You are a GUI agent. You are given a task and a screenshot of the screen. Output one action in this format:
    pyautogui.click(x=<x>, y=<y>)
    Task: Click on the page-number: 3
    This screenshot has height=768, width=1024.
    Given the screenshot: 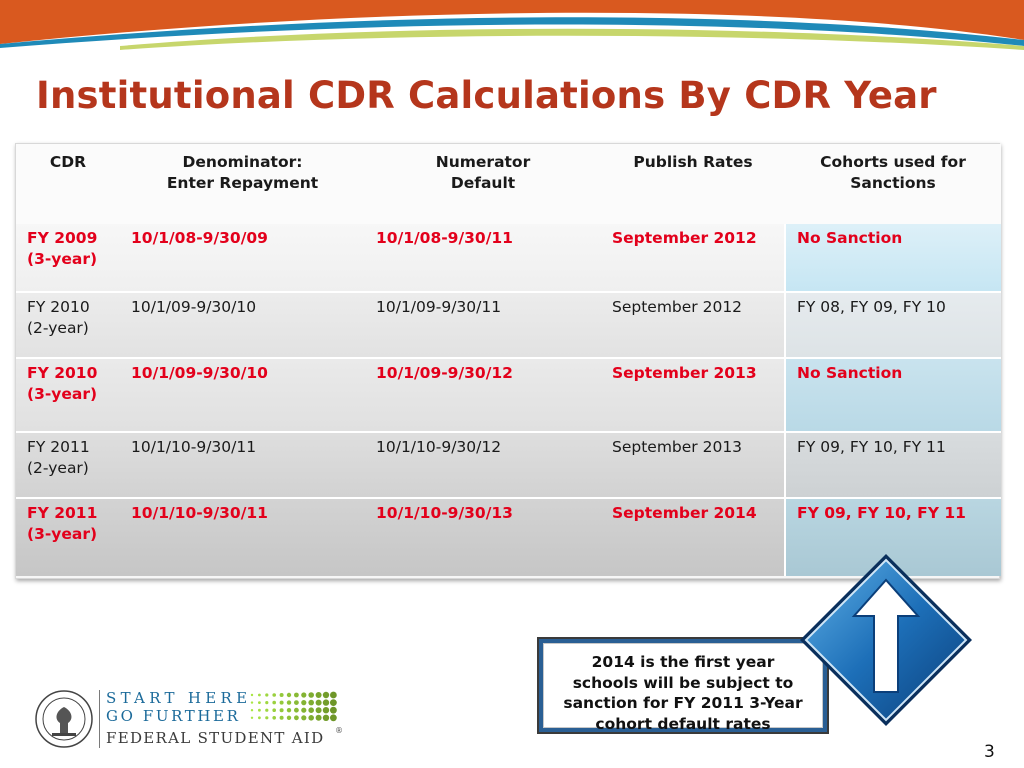 What is the action you would take?
    pyautogui.click(x=989, y=752)
    